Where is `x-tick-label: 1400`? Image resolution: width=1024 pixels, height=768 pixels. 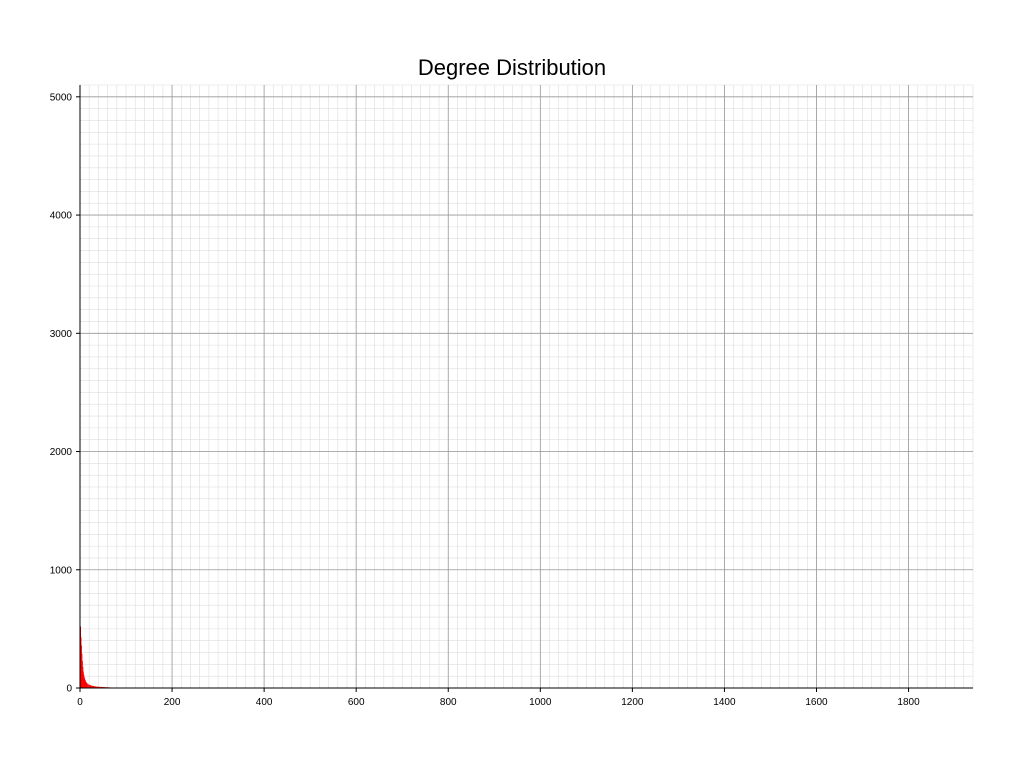
x-tick-label: 1400 is located at coordinates (724, 702).